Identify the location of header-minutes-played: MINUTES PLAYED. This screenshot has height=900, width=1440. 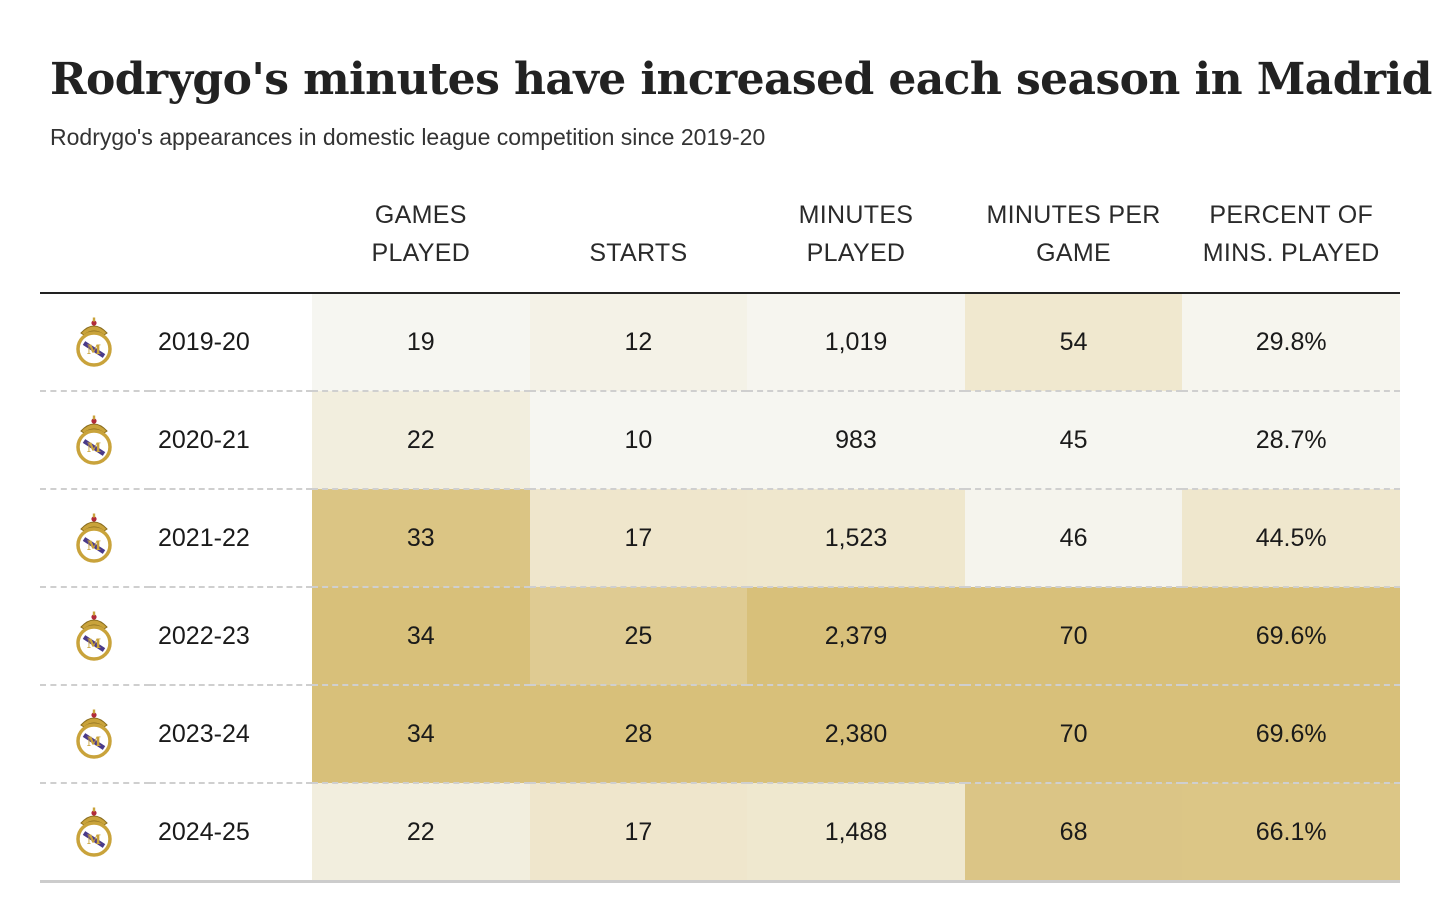
(856, 235).